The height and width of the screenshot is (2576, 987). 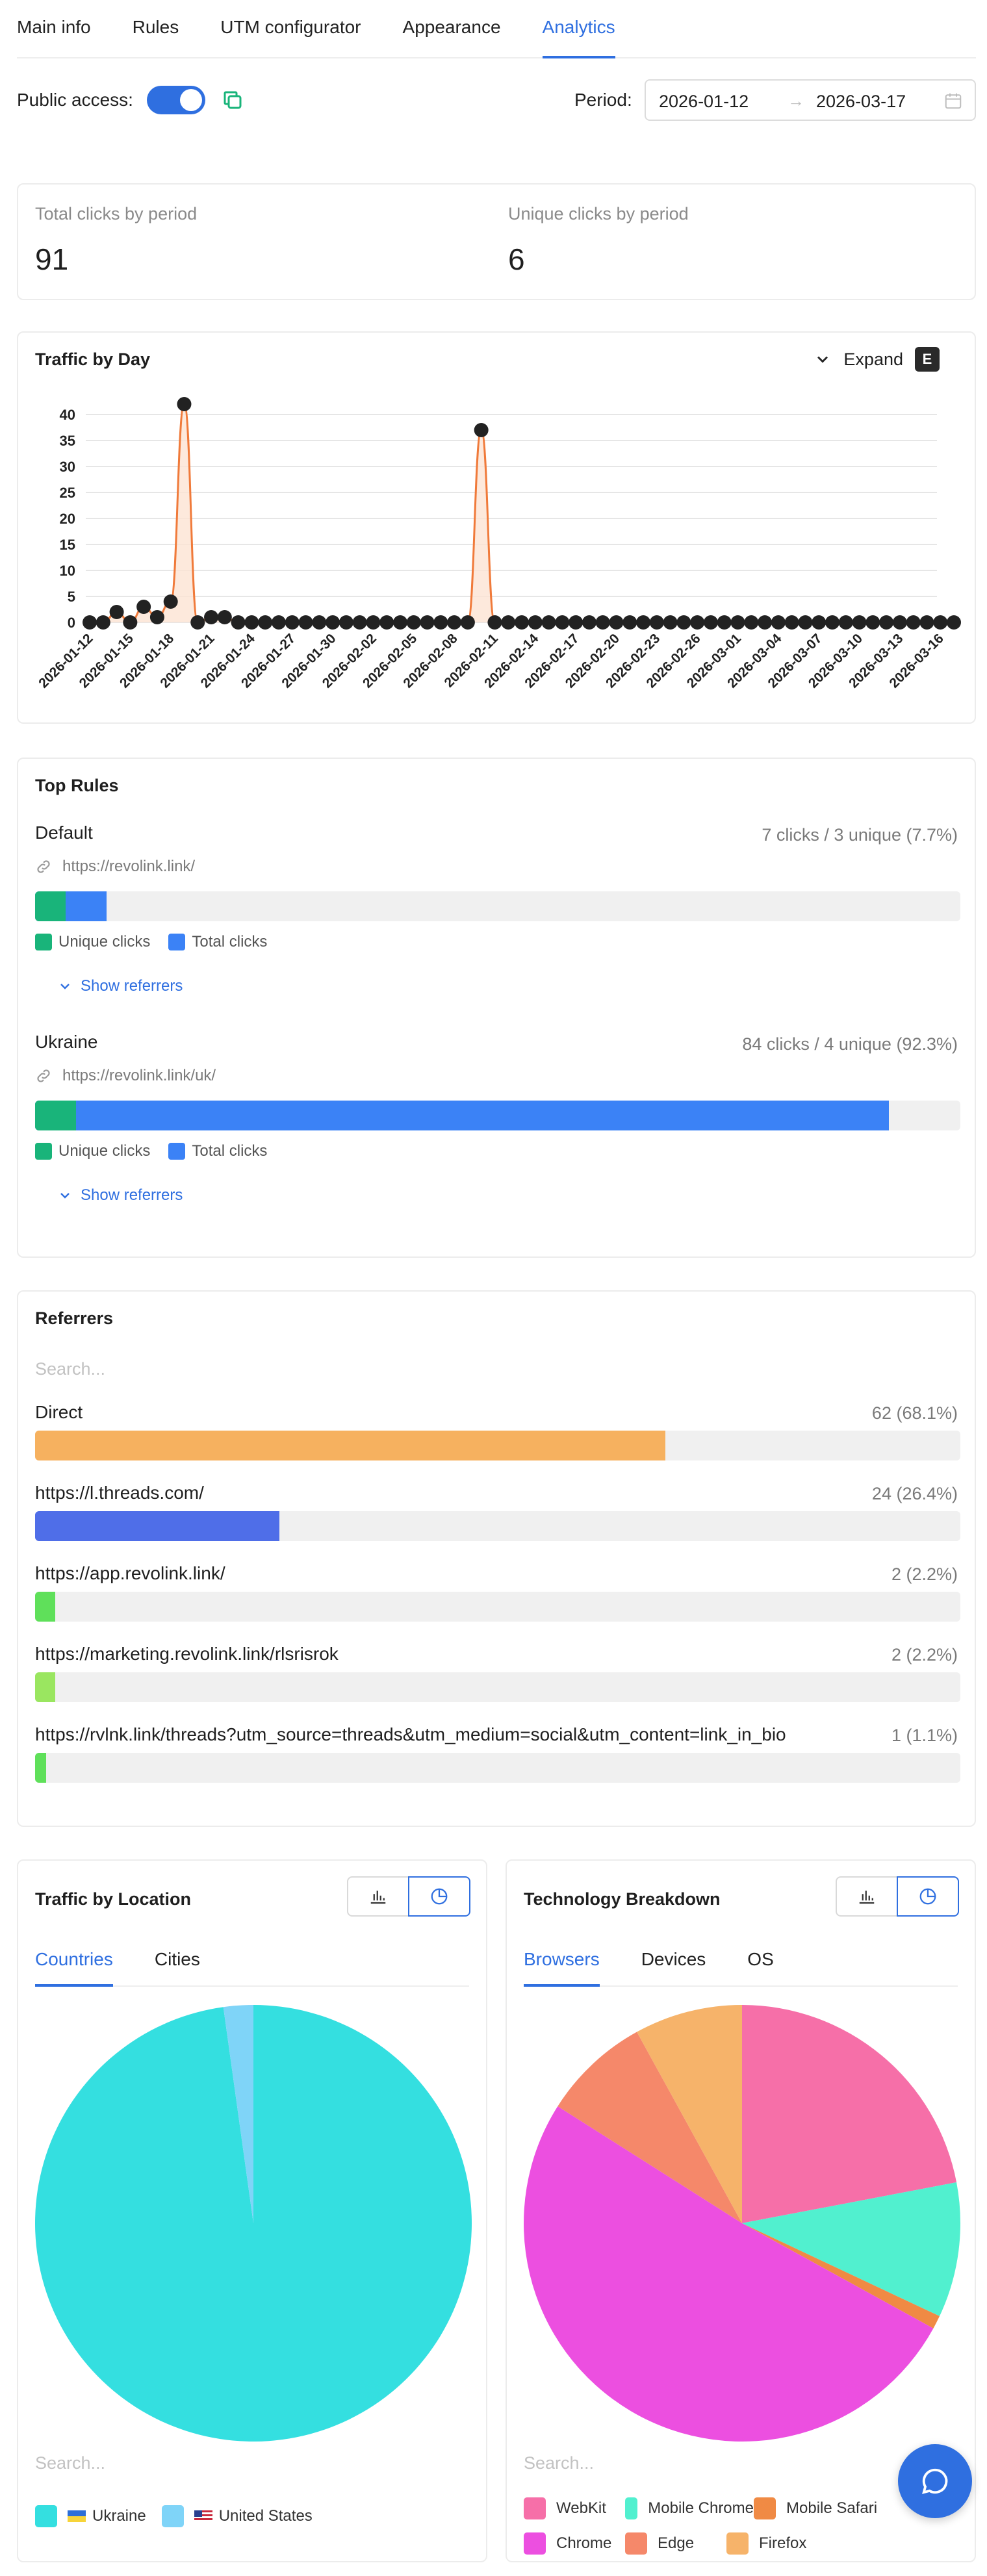 I want to click on chat-support-button, so click(x=935, y=2481).